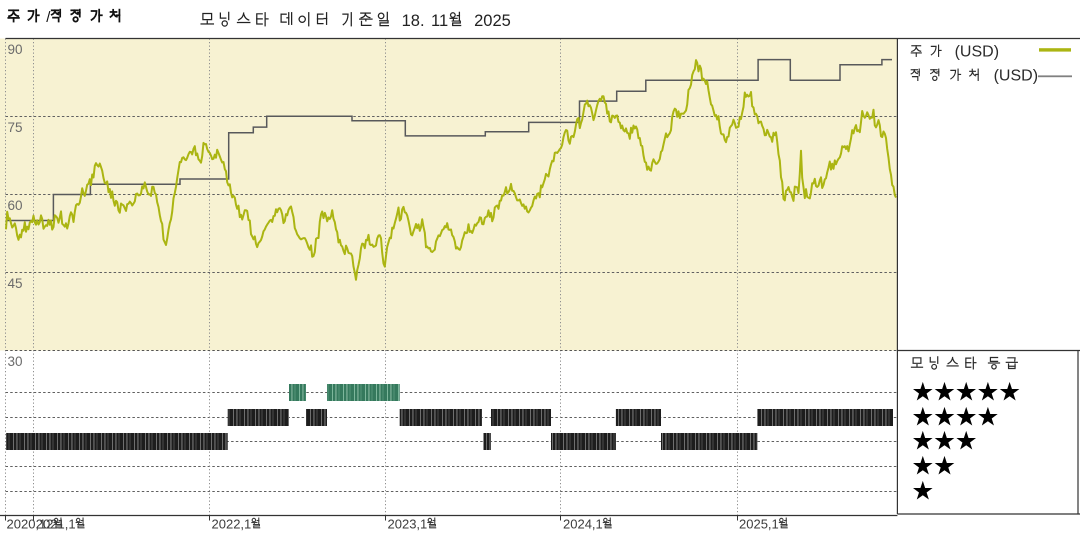 This screenshot has height=545, width=1080. I want to click on svg-text: 2023,1, so click(408, 523).